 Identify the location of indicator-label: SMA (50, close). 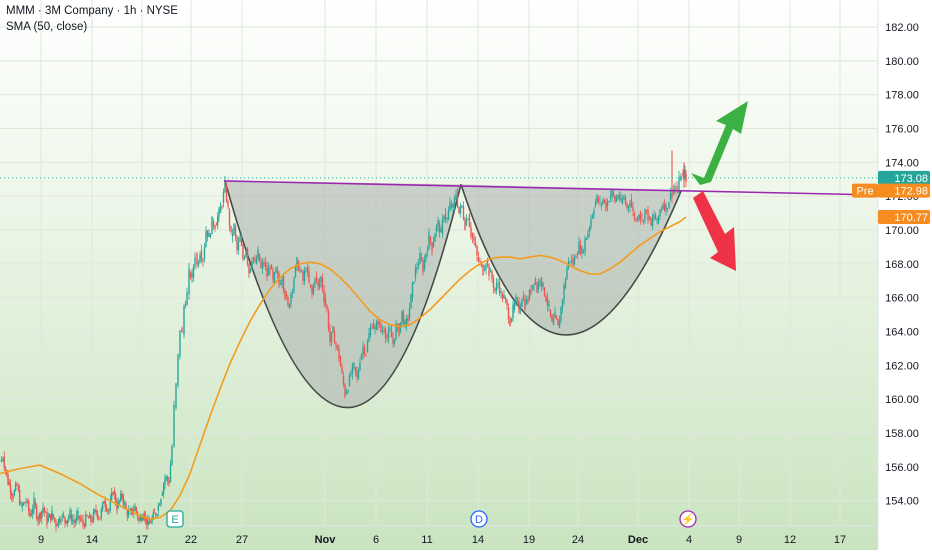
(47, 27).